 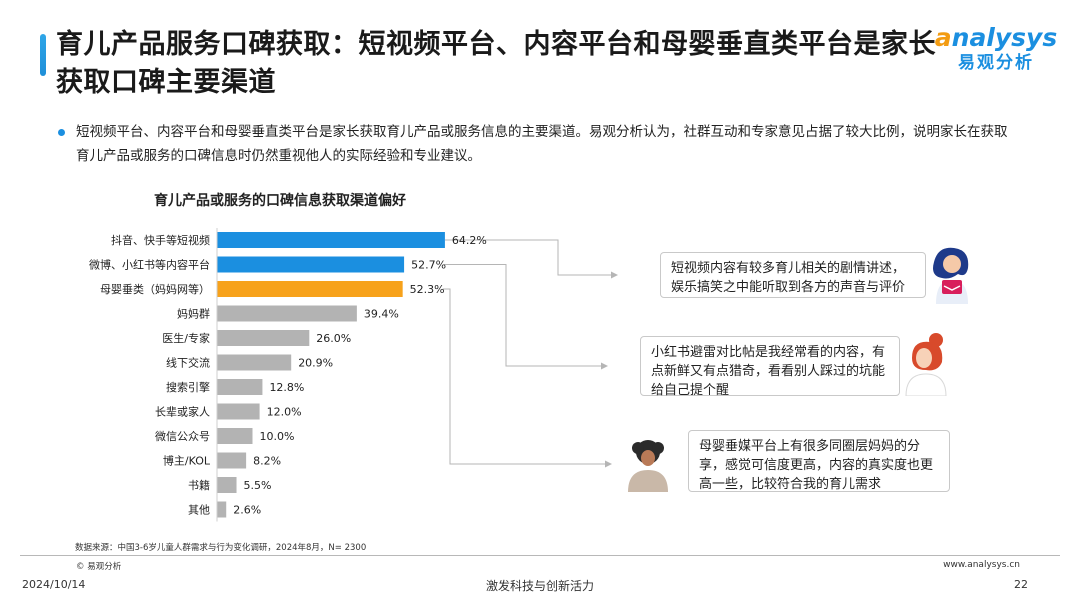 I want to click on website-link: www.analysys.cn, so click(x=981, y=565).